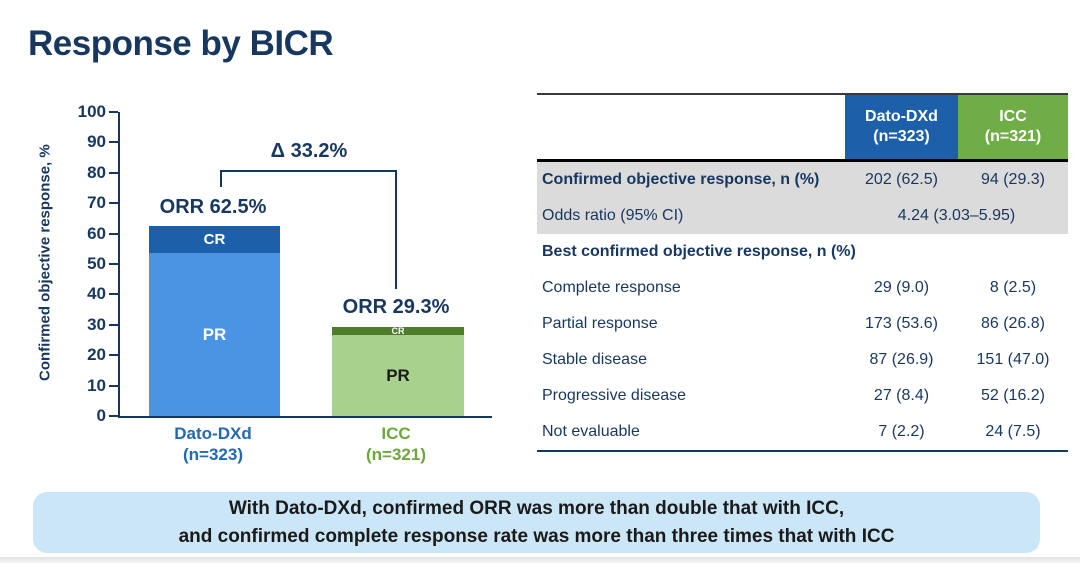  What do you see at coordinates (396, 433) in the screenshot?
I see `category-name: ICC` at bounding box center [396, 433].